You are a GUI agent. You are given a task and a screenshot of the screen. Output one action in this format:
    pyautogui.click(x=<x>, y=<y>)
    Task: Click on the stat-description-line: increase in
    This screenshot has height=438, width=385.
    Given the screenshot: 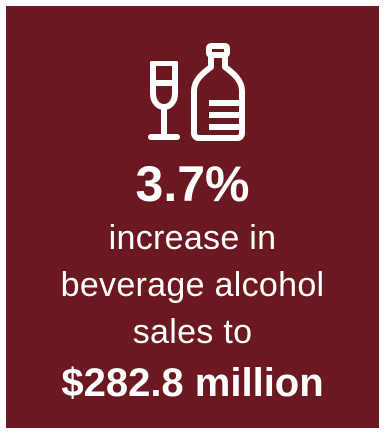 What is the action you would take?
    pyautogui.click(x=192, y=238)
    